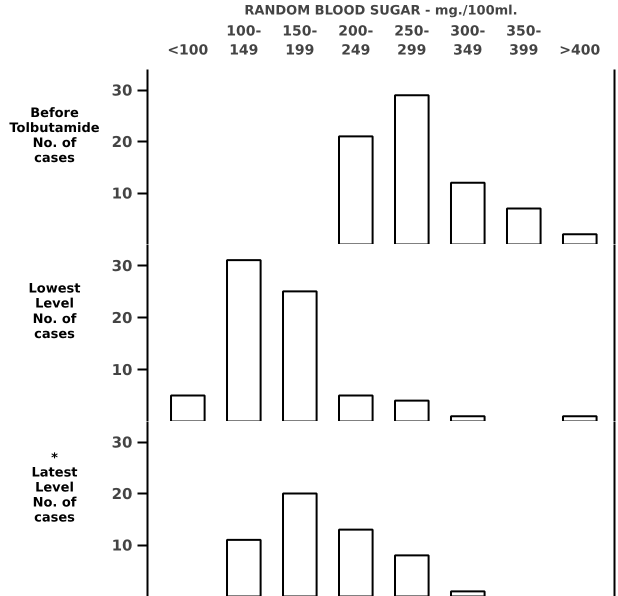  What do you see at coordinates (468, 40) in the screenshot?
I see `x-tick-label: 300- 349` at bounding box center [468, 40].